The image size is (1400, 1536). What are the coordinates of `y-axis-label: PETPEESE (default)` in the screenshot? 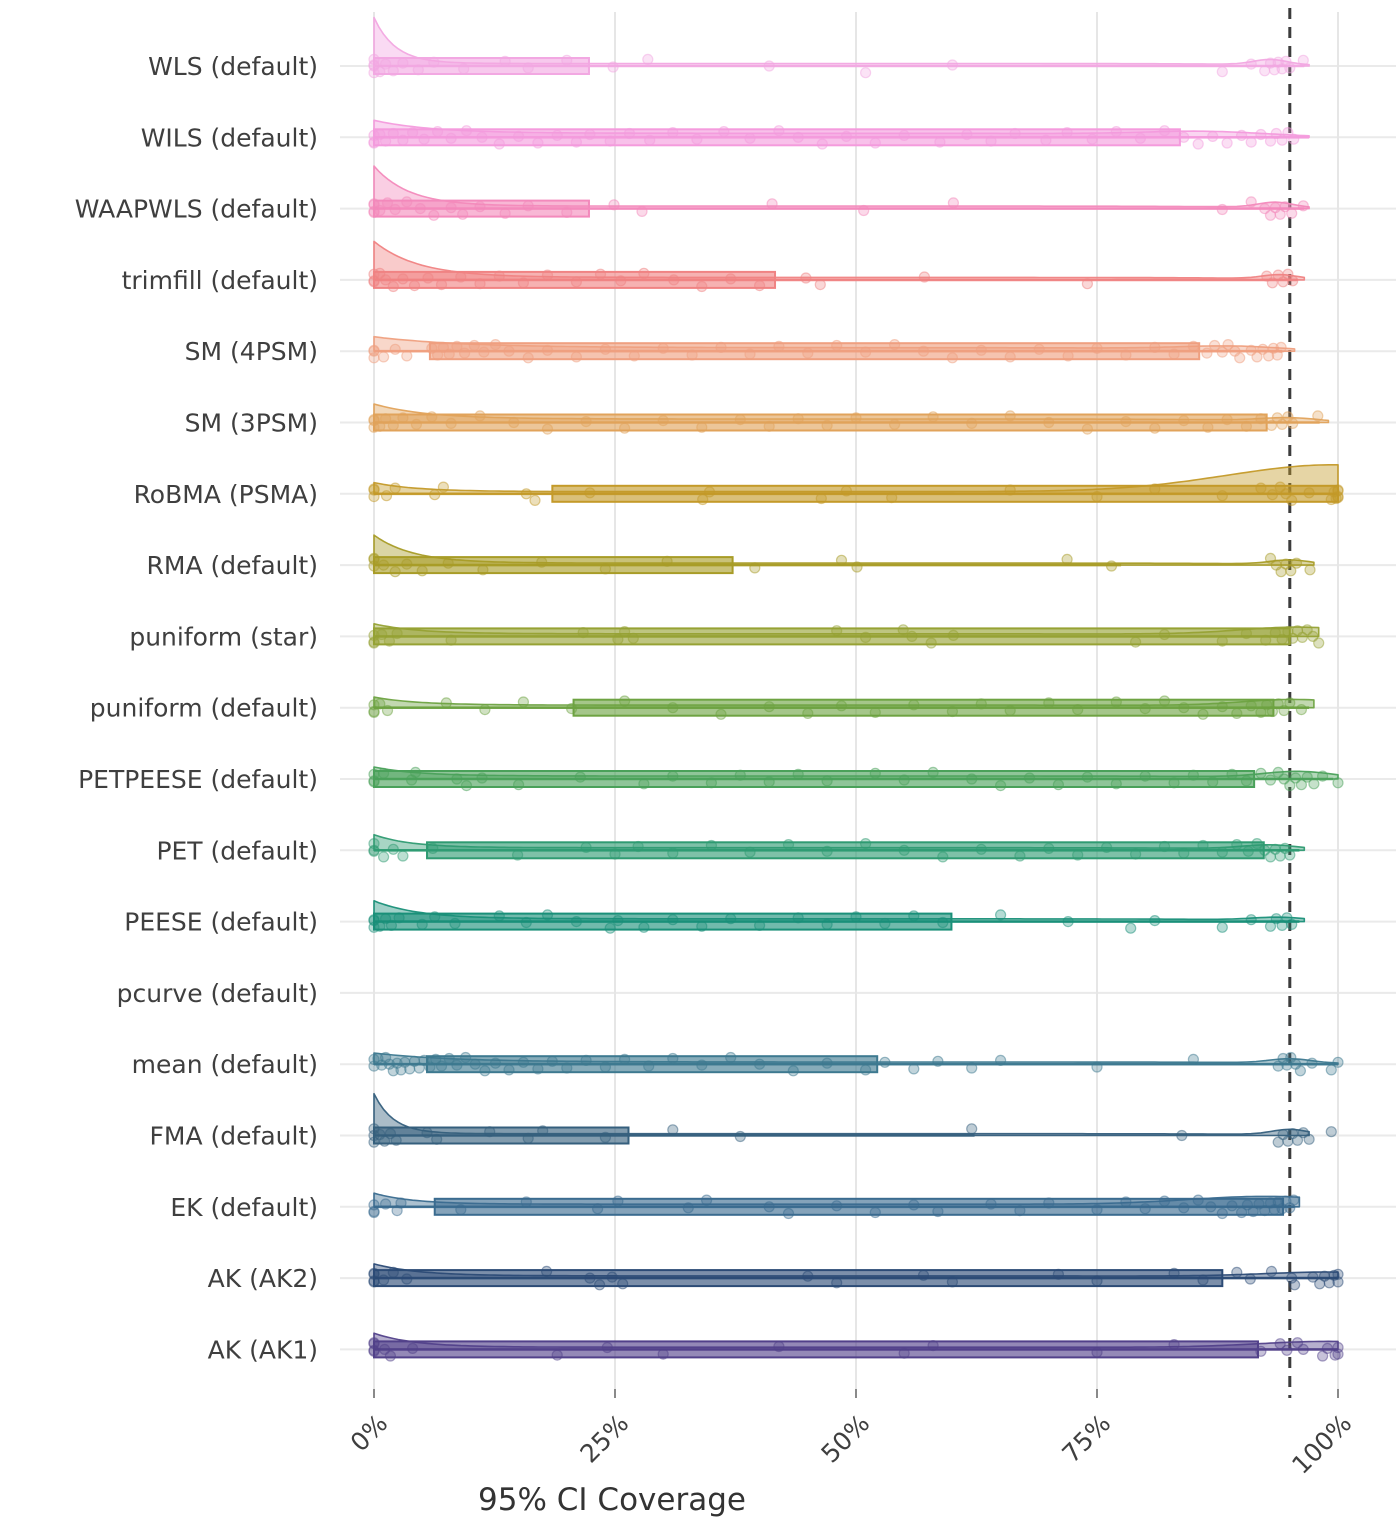 It's located at (198, 779).